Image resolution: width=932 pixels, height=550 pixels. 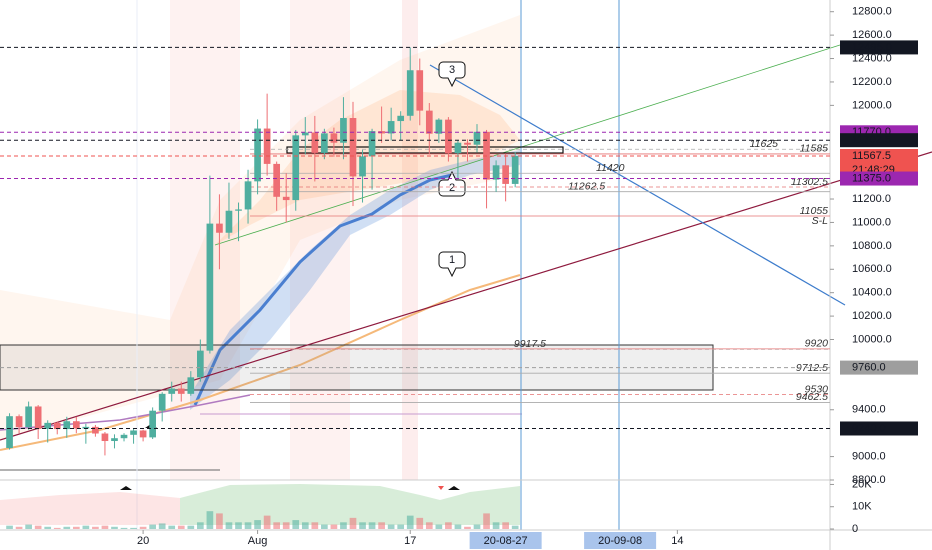 I want to click on price-badge-label: 11567.5, so click(x=871, y=156).